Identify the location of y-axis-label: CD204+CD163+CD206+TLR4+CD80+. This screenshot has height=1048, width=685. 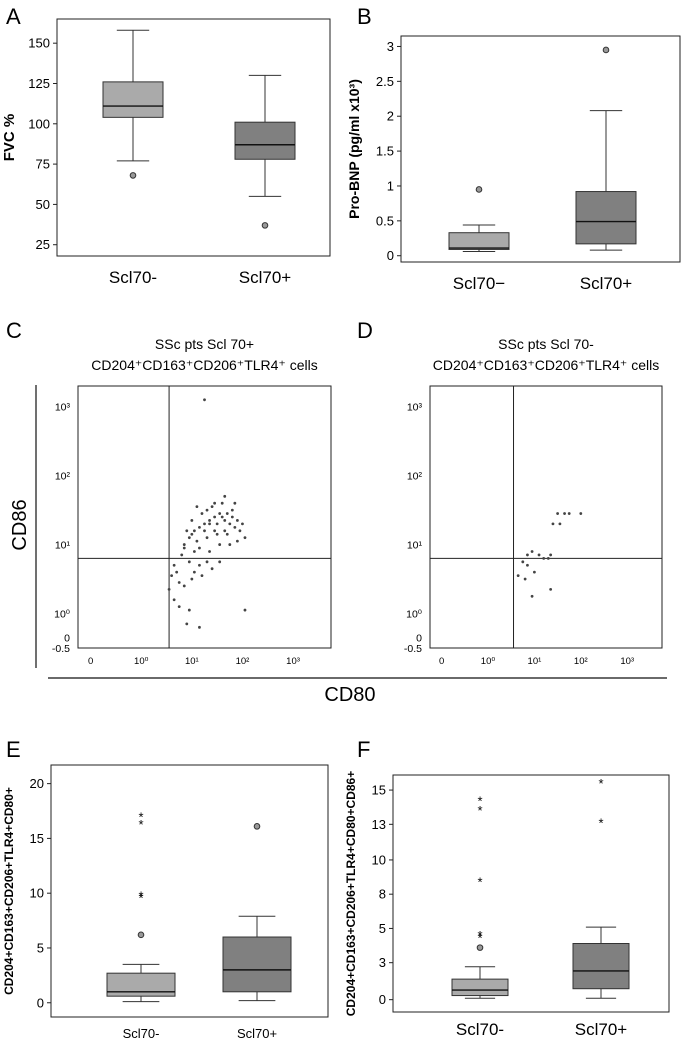
(9, 891).